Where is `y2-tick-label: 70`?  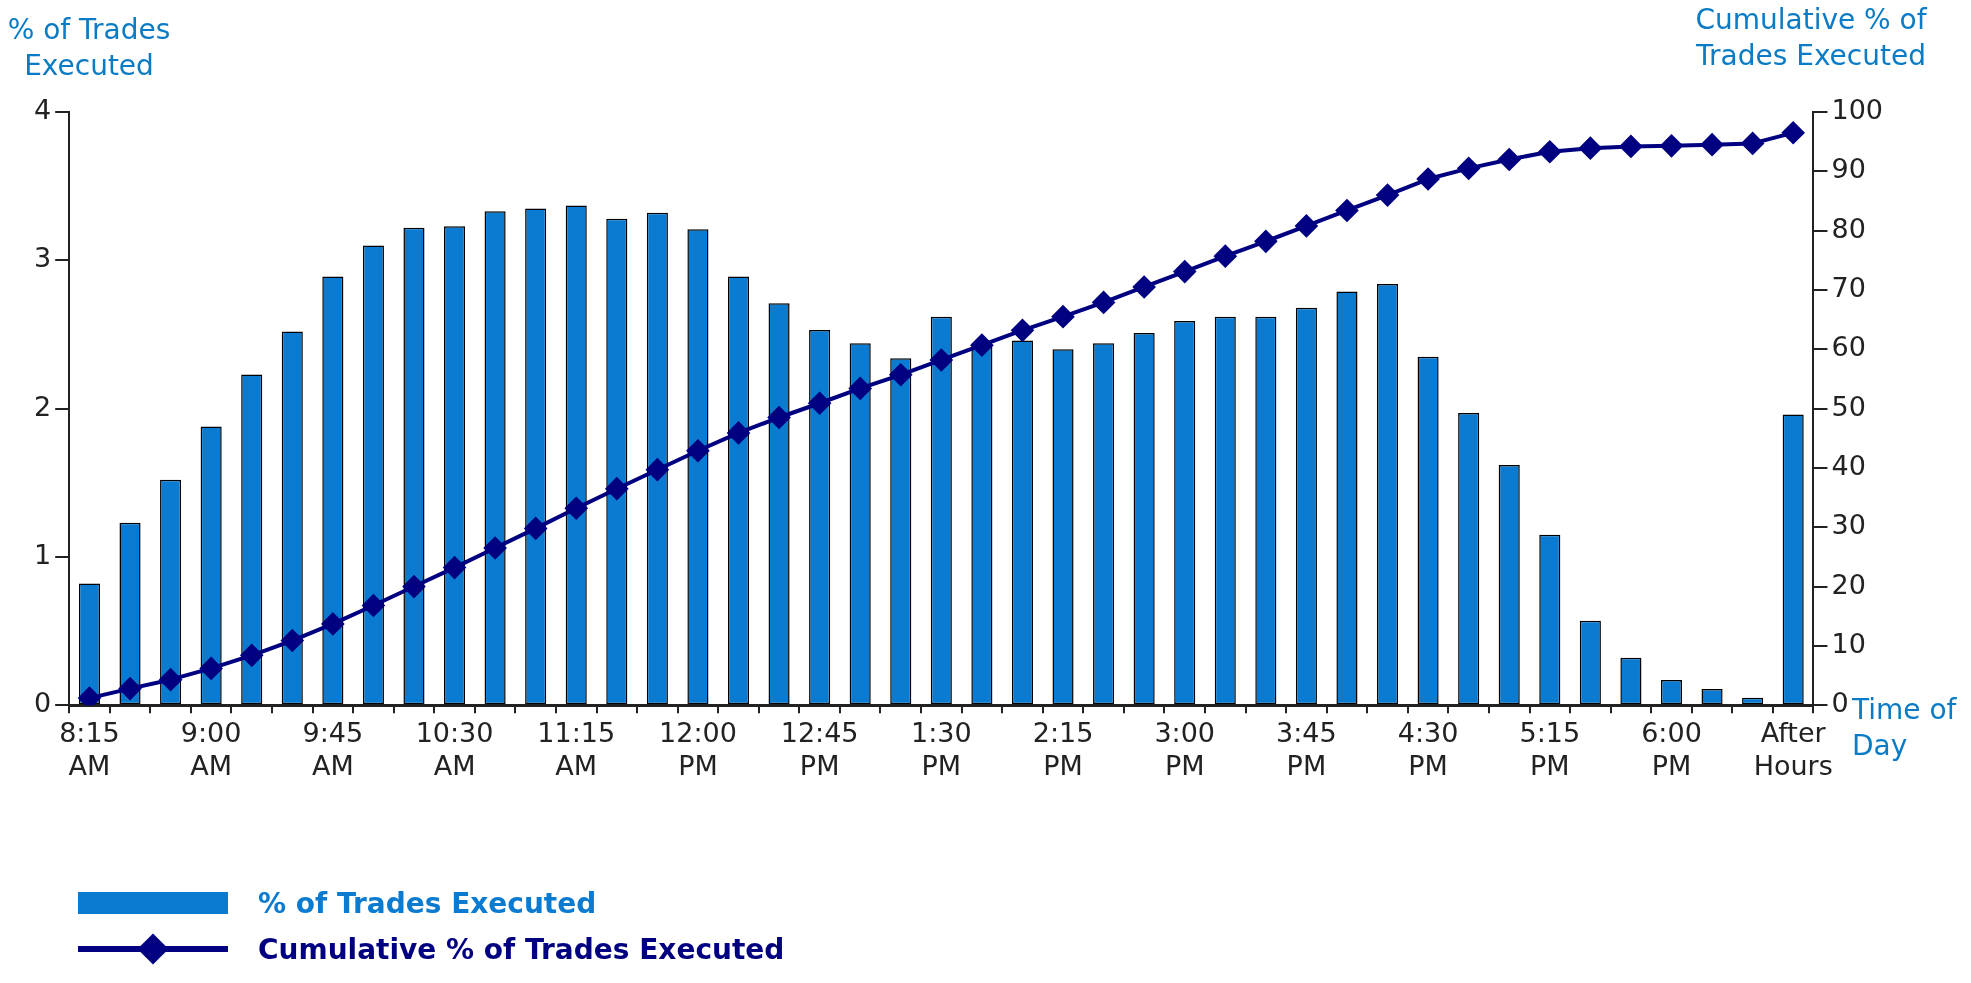 y2-tick-label: 70 is located at coordinates (1848, 287).